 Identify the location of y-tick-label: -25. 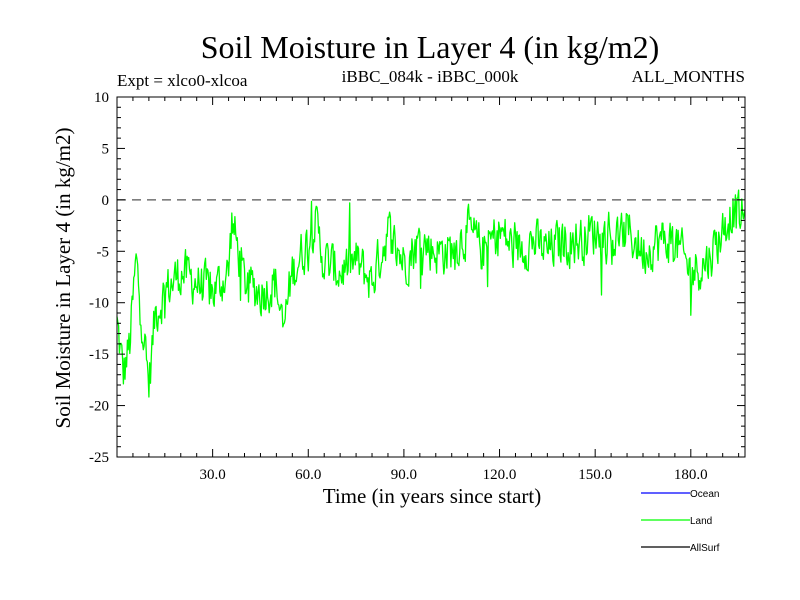
(99, 458).